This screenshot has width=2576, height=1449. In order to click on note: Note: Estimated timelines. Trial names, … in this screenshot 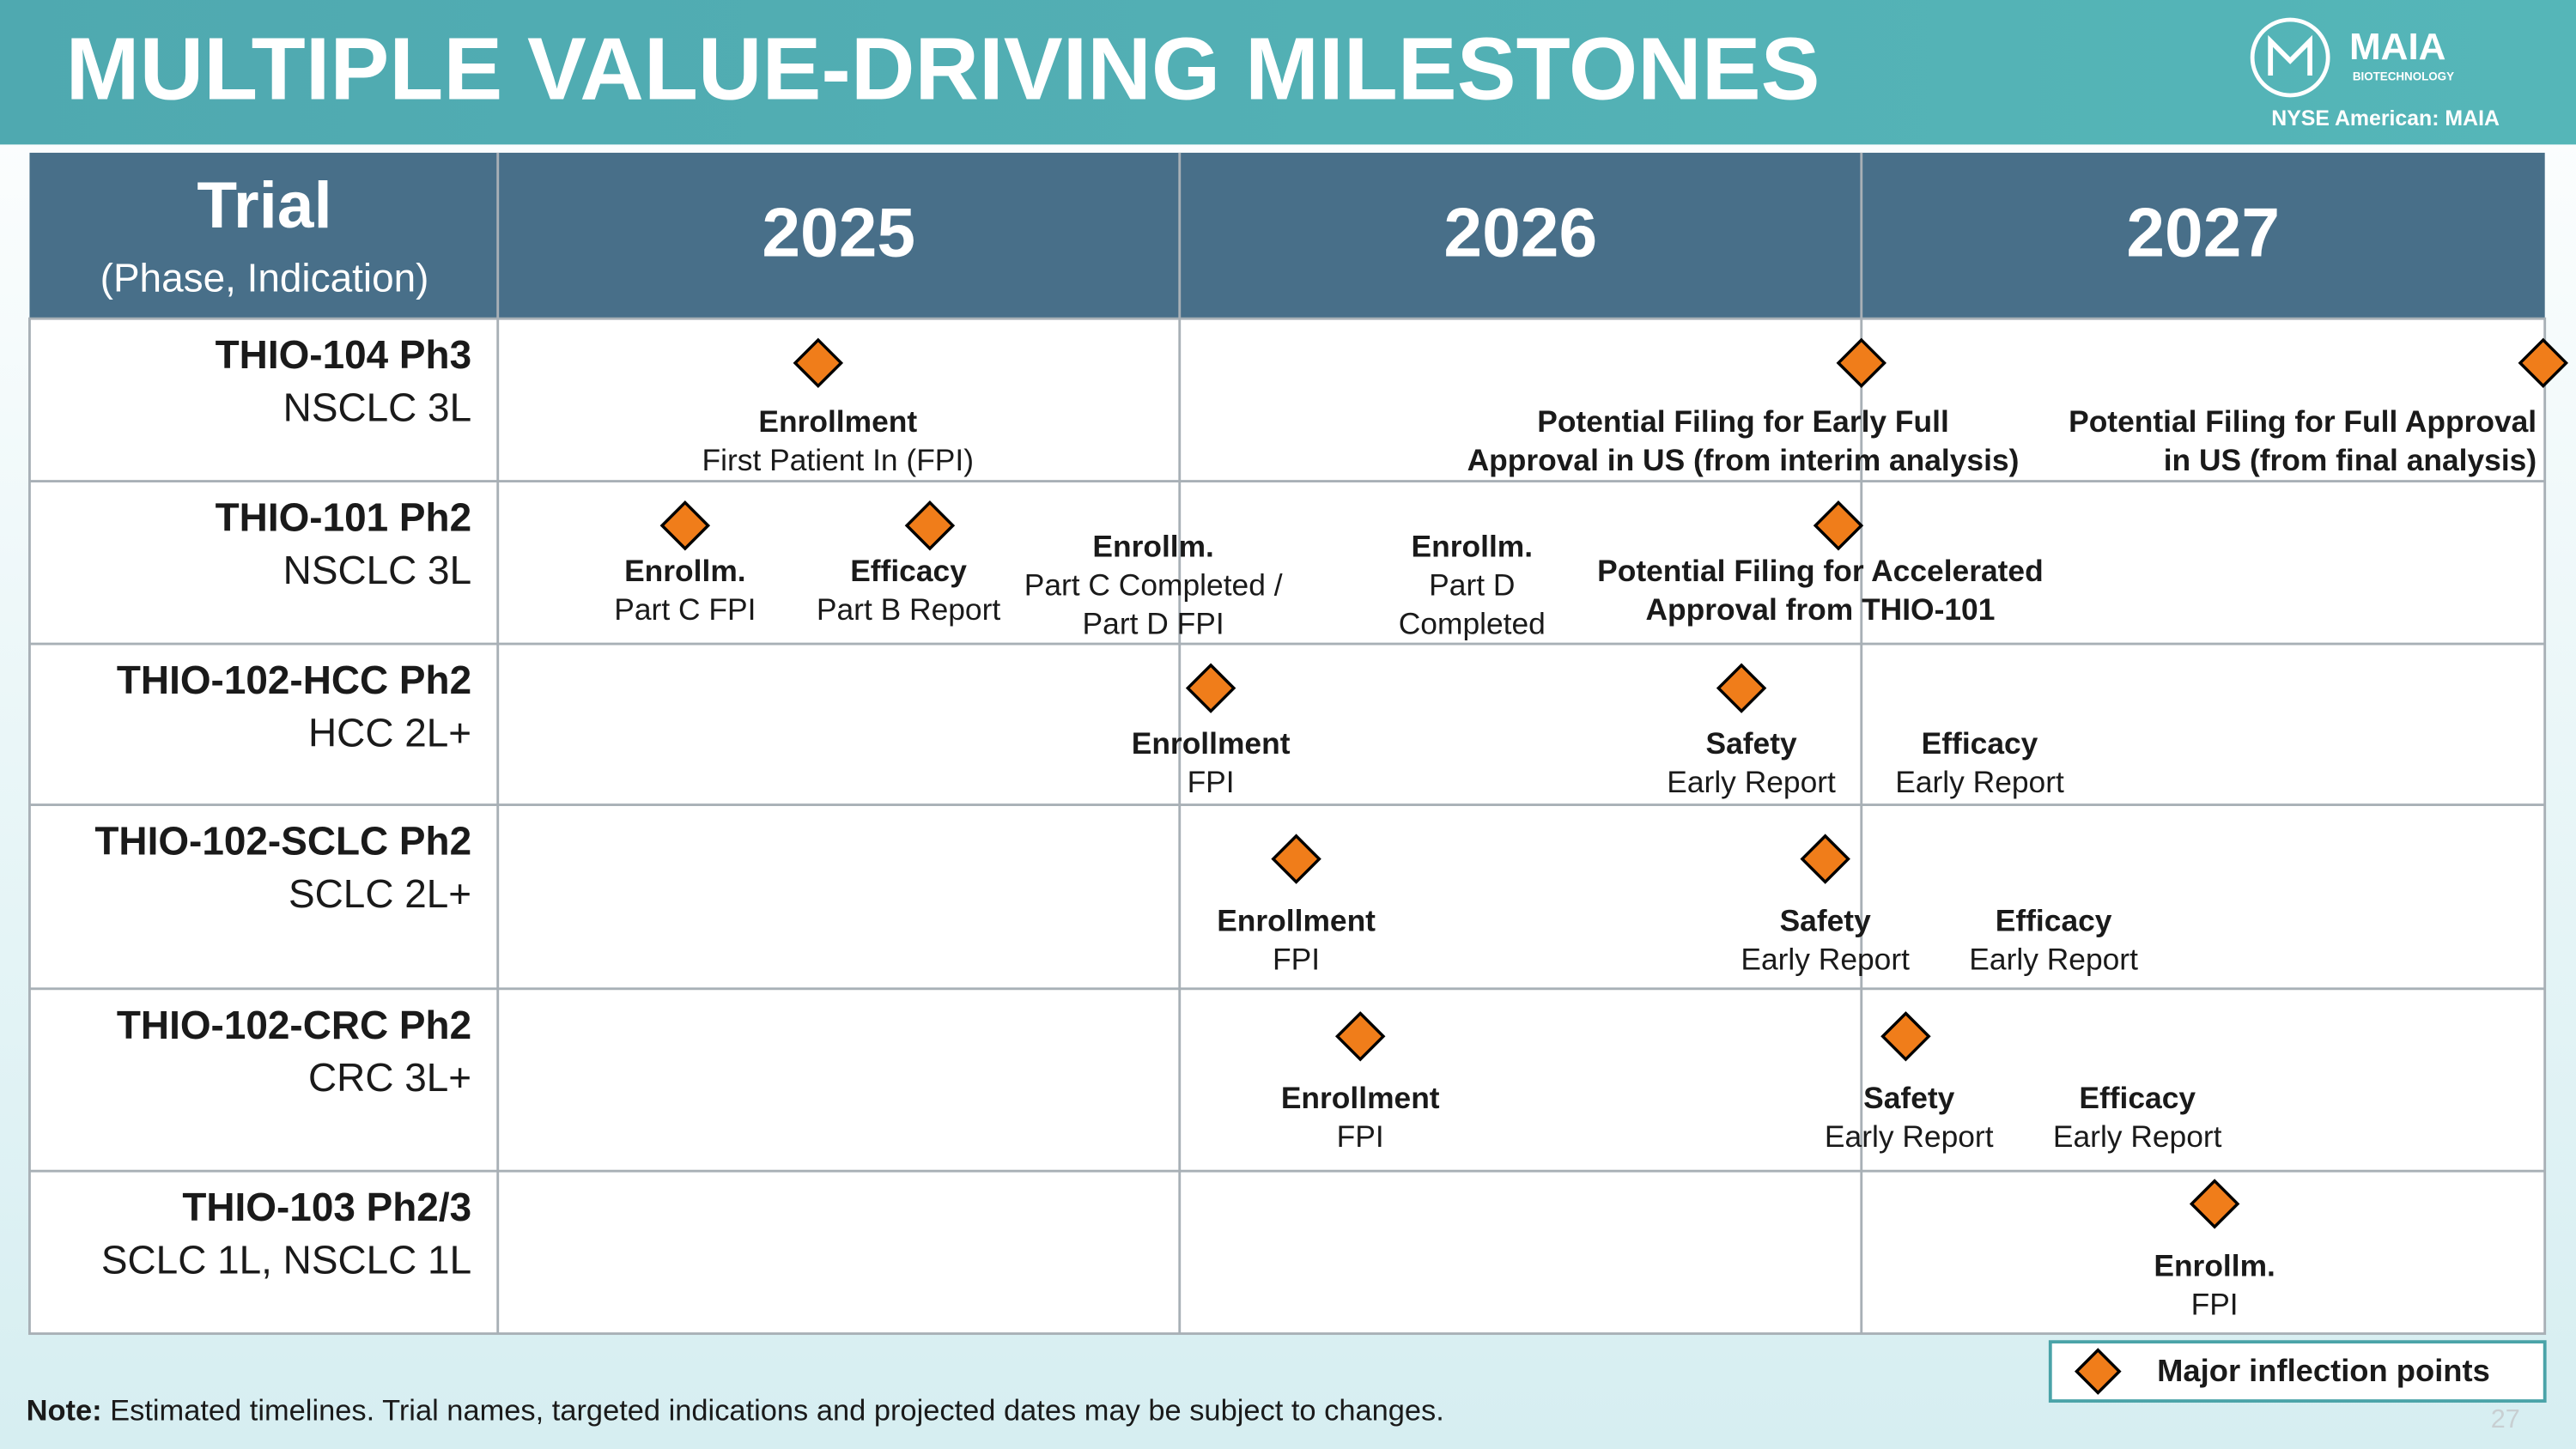, I will do `click(735, 1411)`.